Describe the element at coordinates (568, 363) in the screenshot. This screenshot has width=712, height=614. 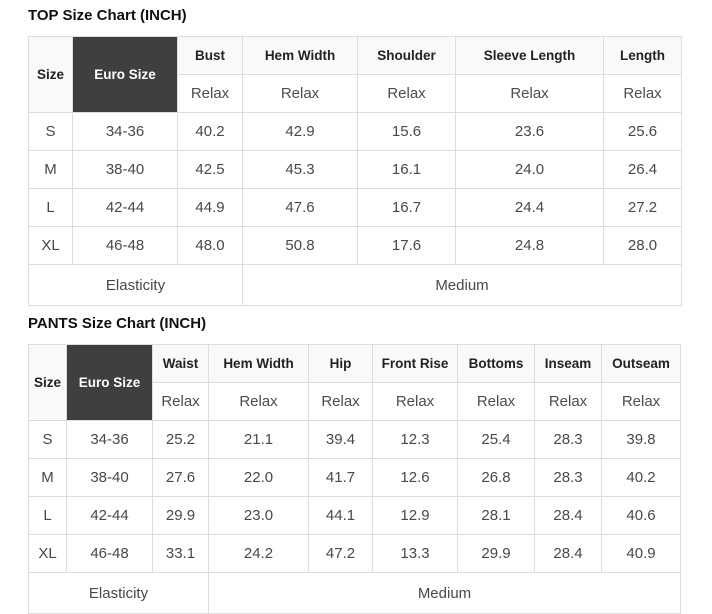
I see `column-header-inseam: Inseam` at that location.